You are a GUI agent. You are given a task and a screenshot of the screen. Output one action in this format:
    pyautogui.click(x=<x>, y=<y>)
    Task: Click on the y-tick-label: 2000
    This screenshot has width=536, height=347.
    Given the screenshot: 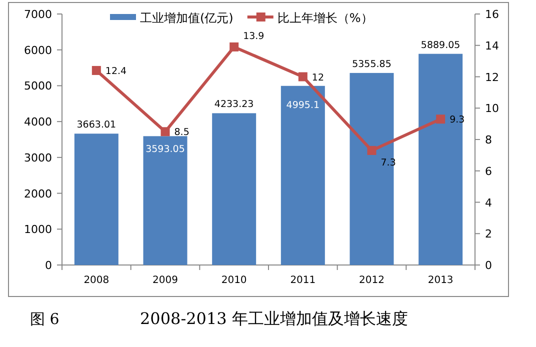 What is the action you would take?
    pyautogui.click(x=38, y=193)
    